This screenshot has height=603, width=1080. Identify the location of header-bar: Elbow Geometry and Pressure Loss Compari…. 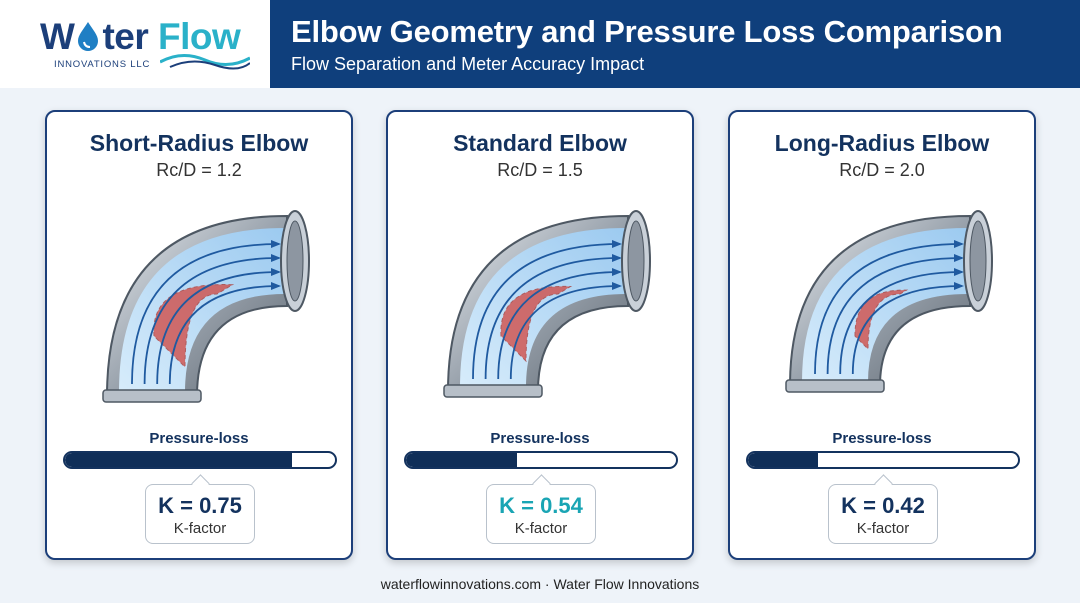
(675, 44).